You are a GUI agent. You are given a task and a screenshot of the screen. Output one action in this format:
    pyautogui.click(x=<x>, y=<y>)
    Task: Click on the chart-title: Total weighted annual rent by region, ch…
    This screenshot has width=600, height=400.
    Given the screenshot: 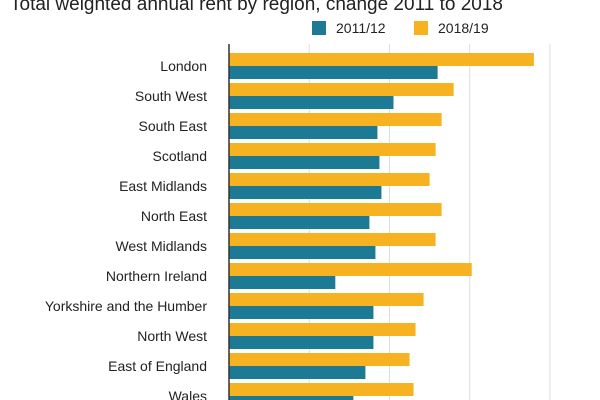 What is the action you would take?
    pyautogui.click(x=256, y=7)
    